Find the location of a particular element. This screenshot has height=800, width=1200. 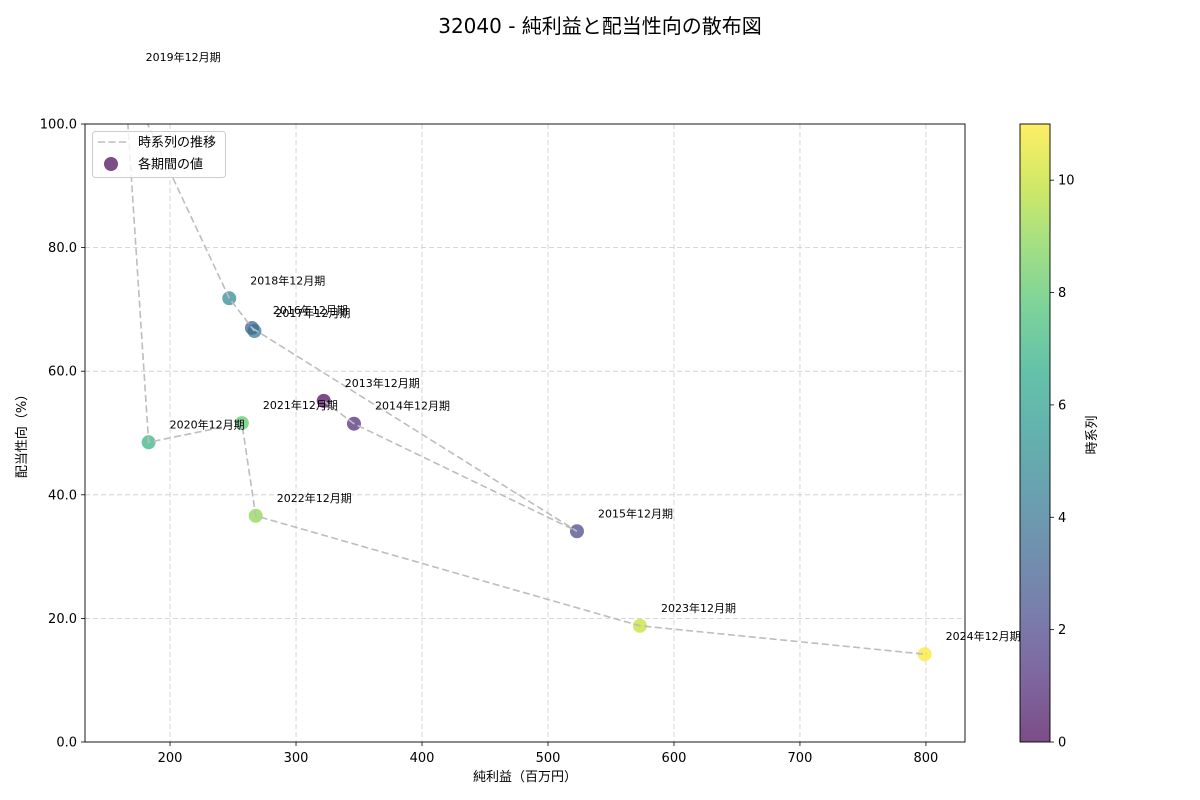

legend-box is located at coordinates (159, 154).